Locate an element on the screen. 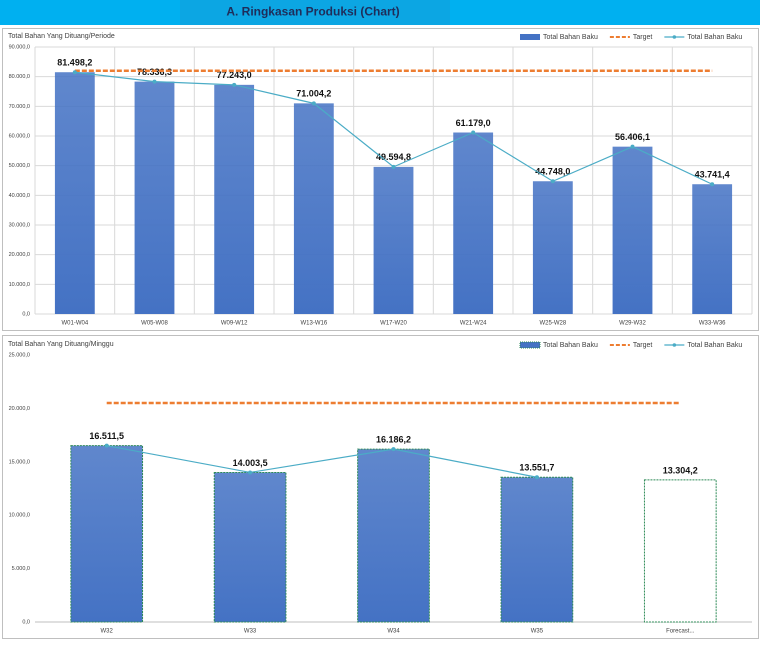 This screenshot has height=646, width=765. data-label: 71.004,2 is located at coordinates (313, 94).